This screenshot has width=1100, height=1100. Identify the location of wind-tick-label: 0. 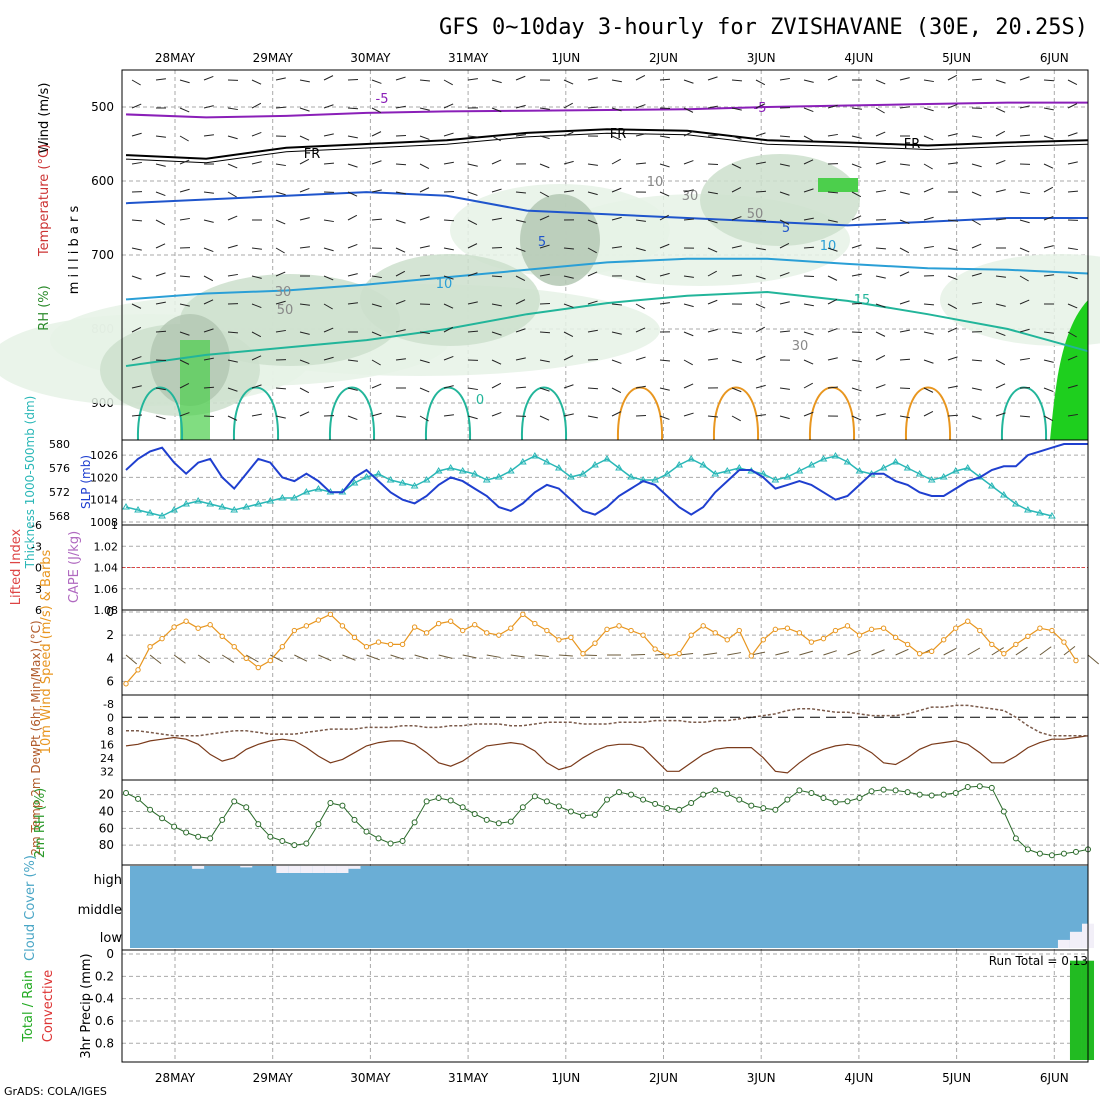
(110, 612).